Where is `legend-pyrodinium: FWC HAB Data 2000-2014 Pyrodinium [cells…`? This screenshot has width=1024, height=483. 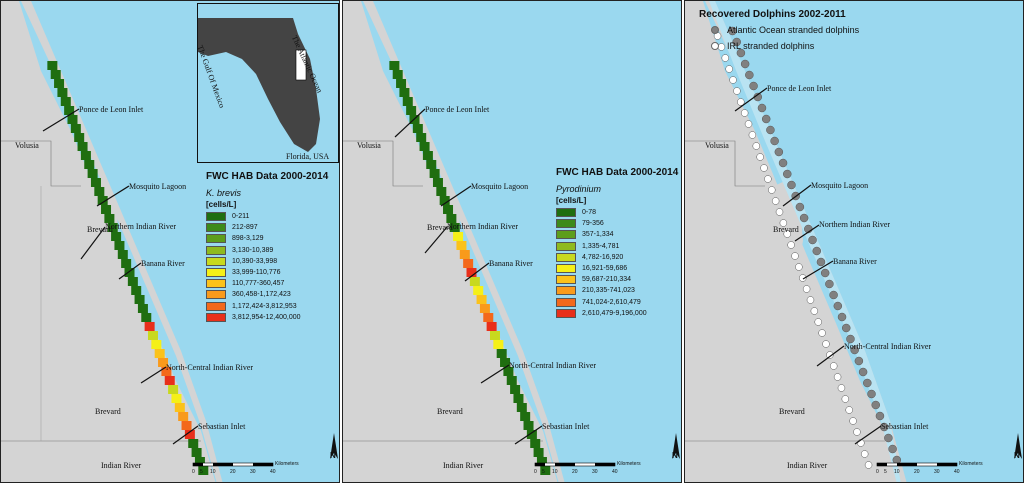 legend-pyrodinium: FWC HAB Data 2000-2014 Pyrodinium [cells… is located at coordinates (617, 243).